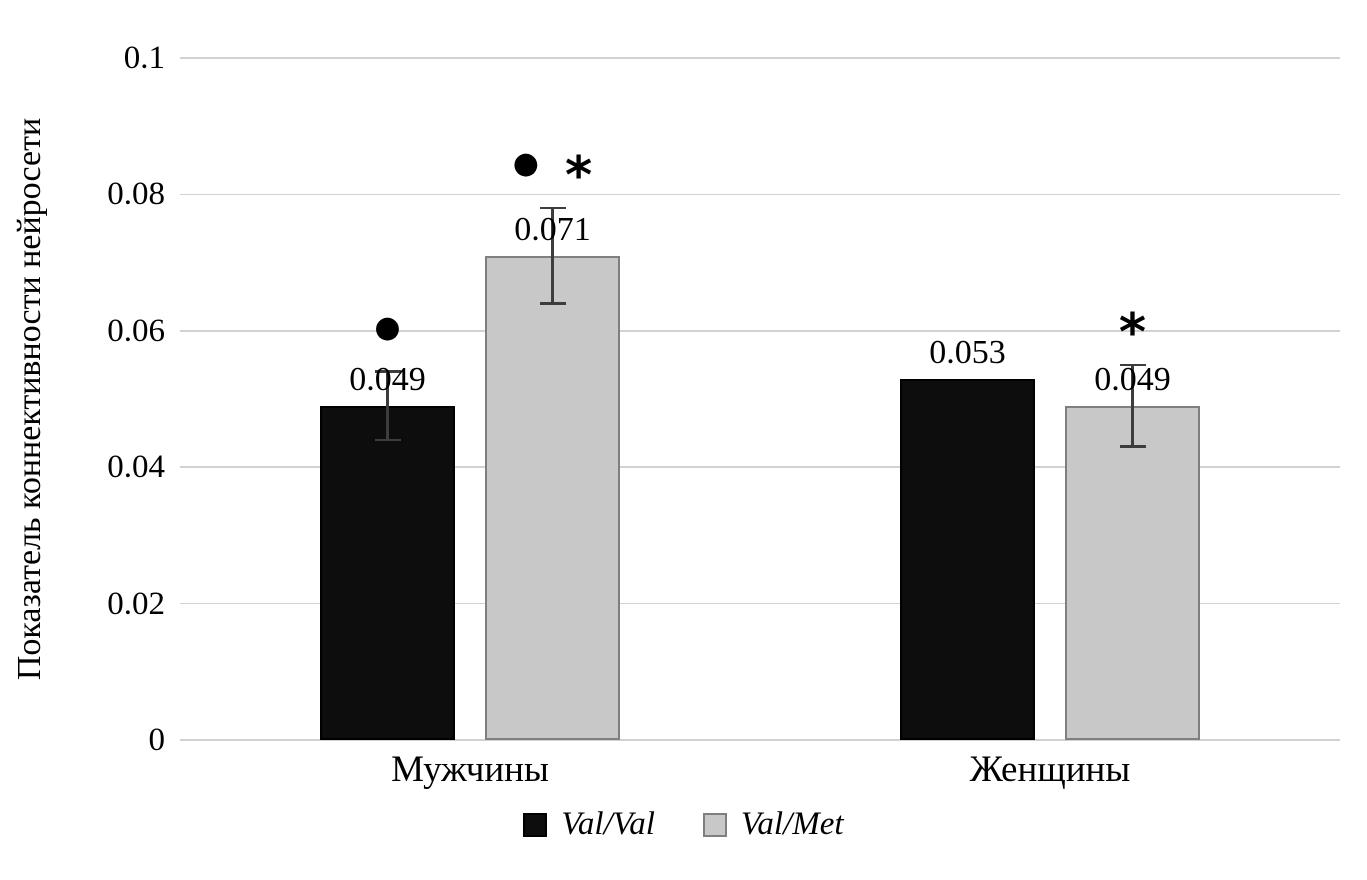  What do you see at coordinates (144, 58) in the screenshot?
I see `y-axis-tick-label: 0.1` at bounding box center [144, 58].